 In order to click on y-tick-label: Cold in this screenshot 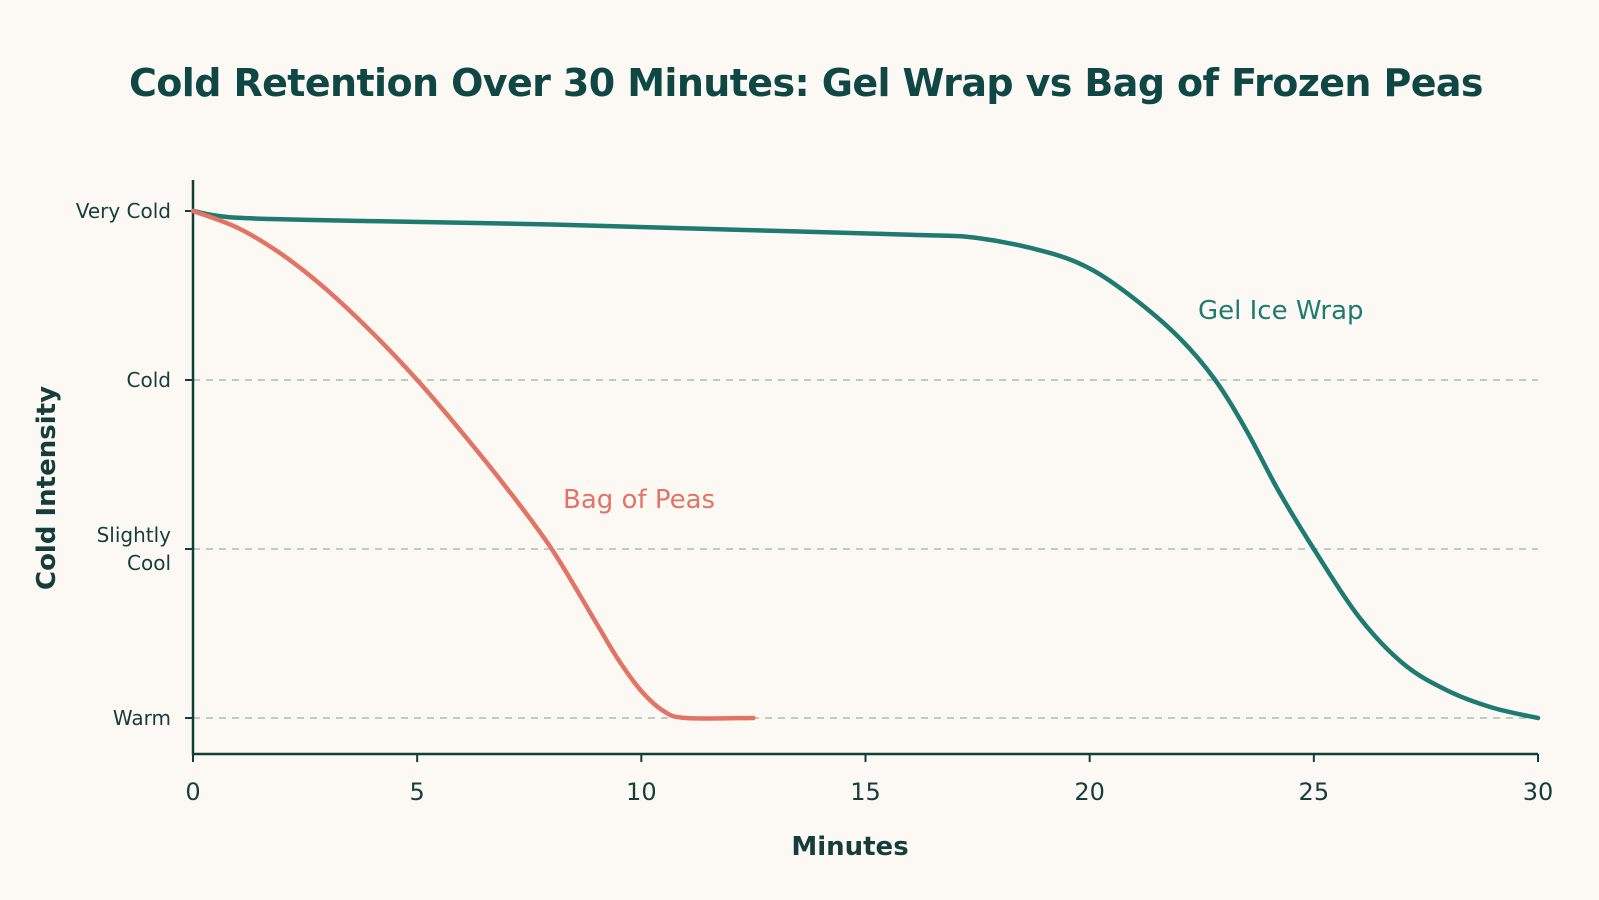, I will do `click(149, 380)`.